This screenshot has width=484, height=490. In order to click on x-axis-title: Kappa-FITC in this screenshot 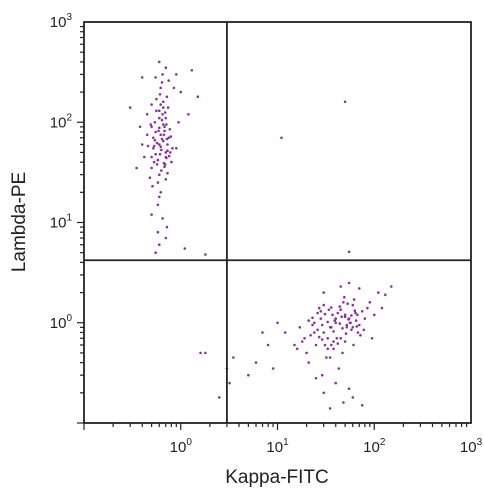, I will do `click(276, 477)`.